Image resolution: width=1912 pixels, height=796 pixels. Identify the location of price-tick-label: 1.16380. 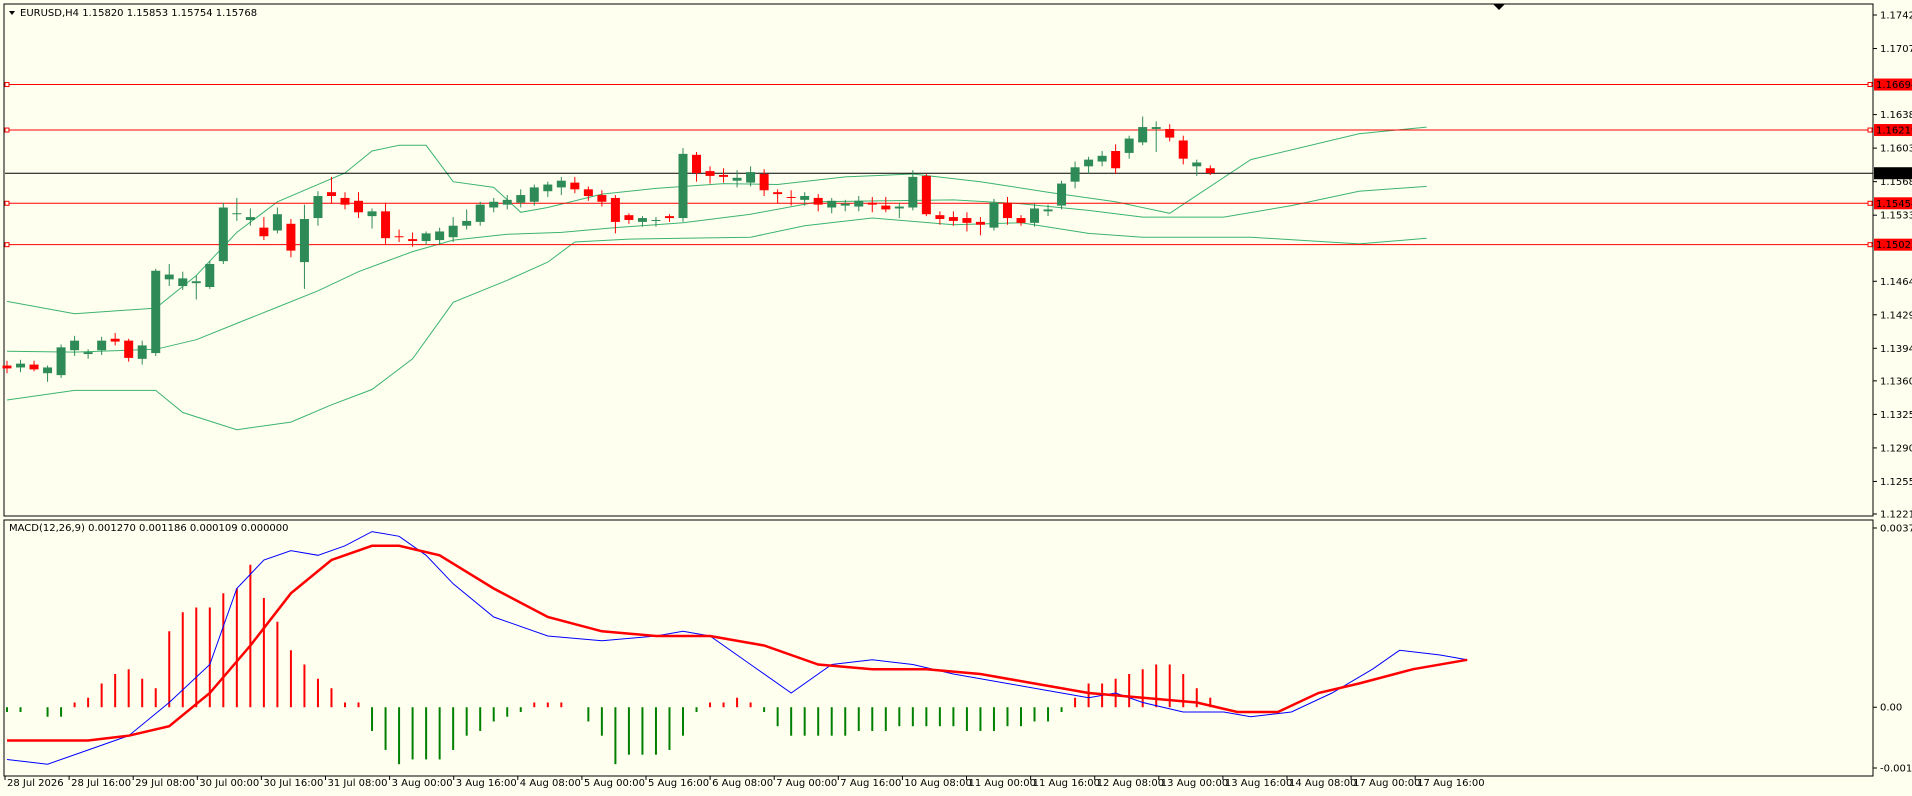
(1896, 115).